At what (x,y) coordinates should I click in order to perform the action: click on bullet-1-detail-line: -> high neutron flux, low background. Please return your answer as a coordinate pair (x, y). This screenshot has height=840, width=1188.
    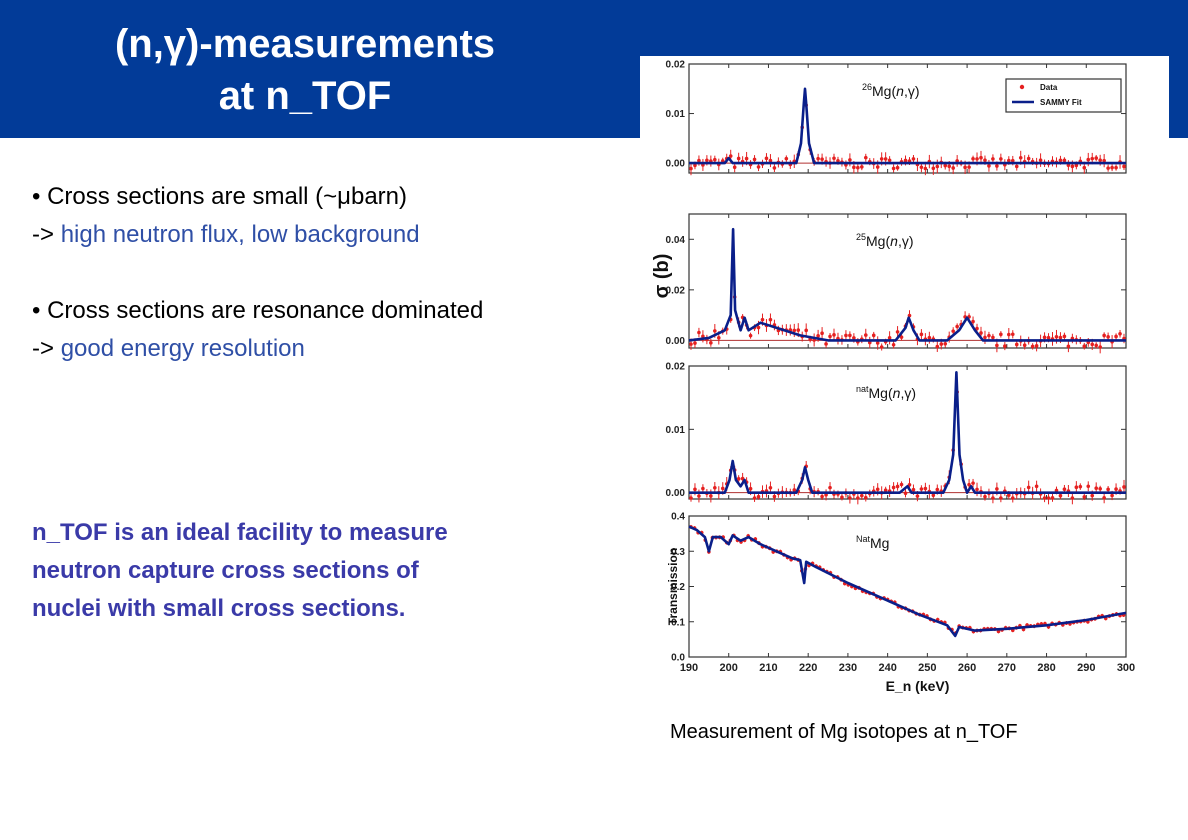
    Looking at the image, I should click on (337, 235).